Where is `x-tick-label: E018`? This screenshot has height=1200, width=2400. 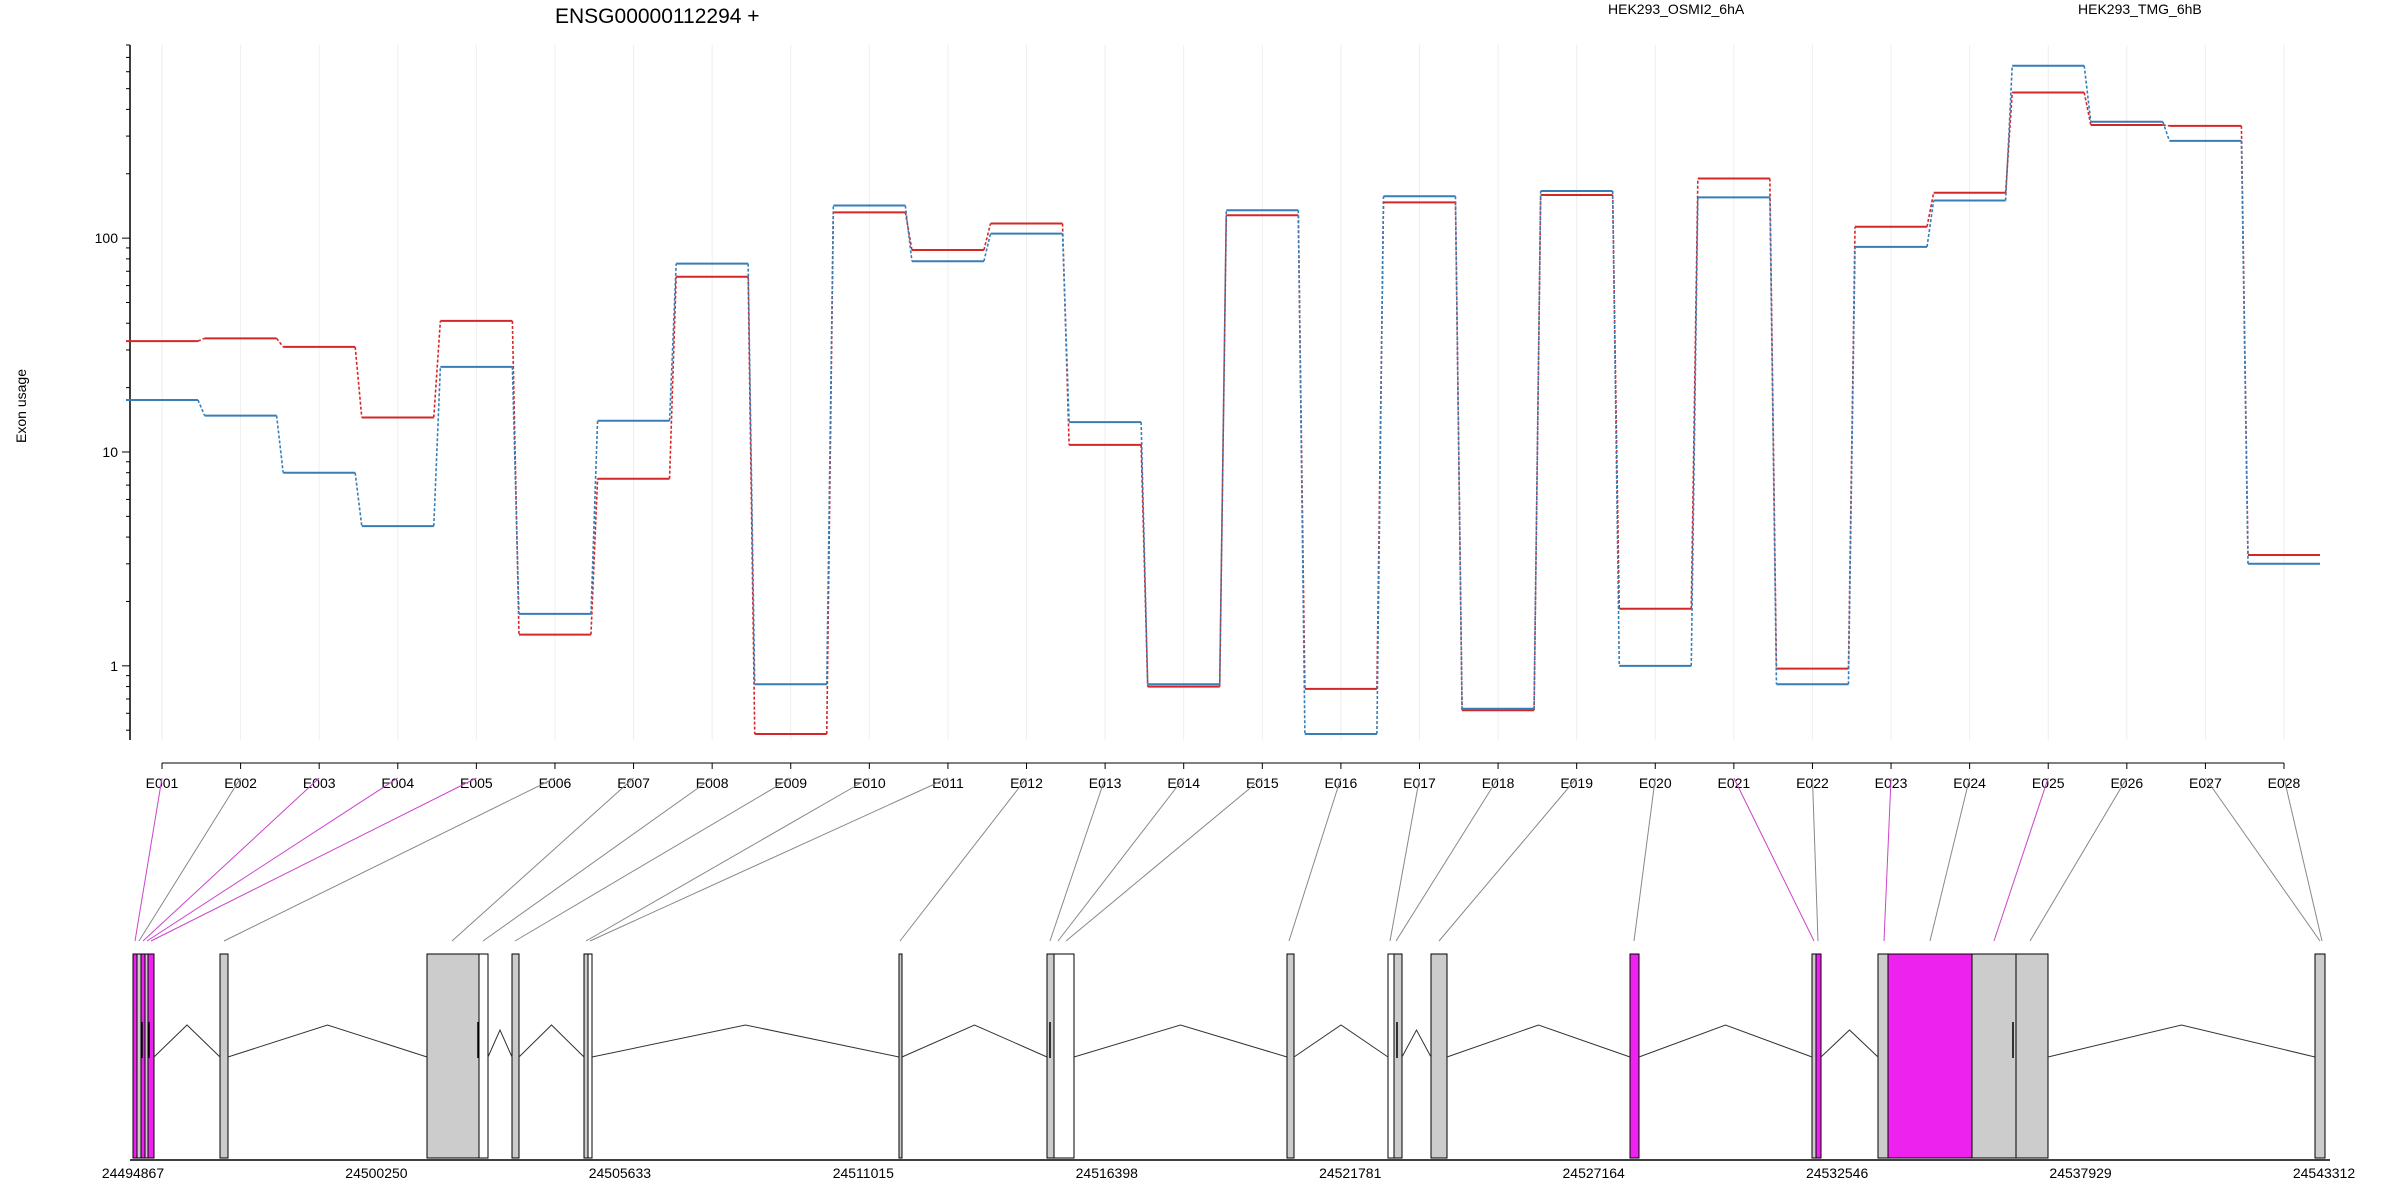 x-tick-label: E018 is located at coordinates (1498, 783).